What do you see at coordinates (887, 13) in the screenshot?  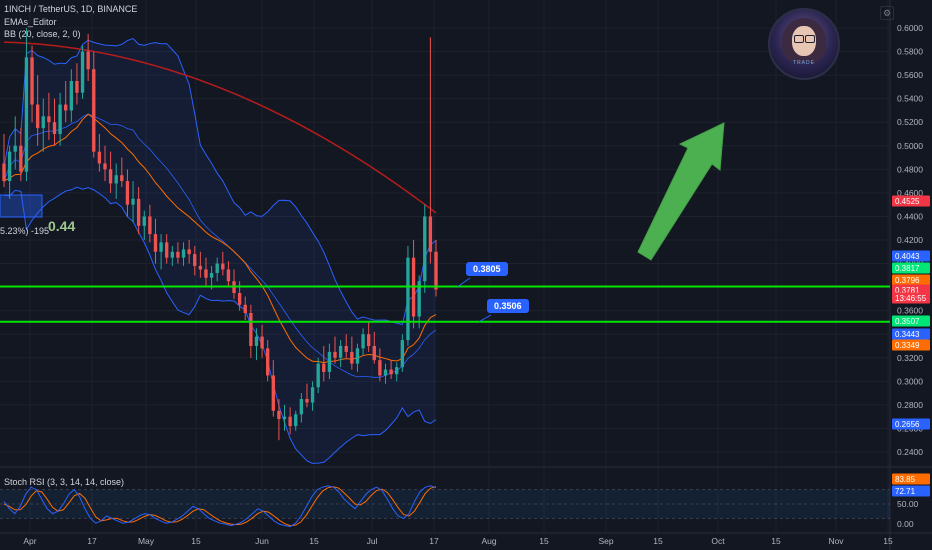 I see `settings-gear-icon: ⚙` at bounding box center [887, 13].